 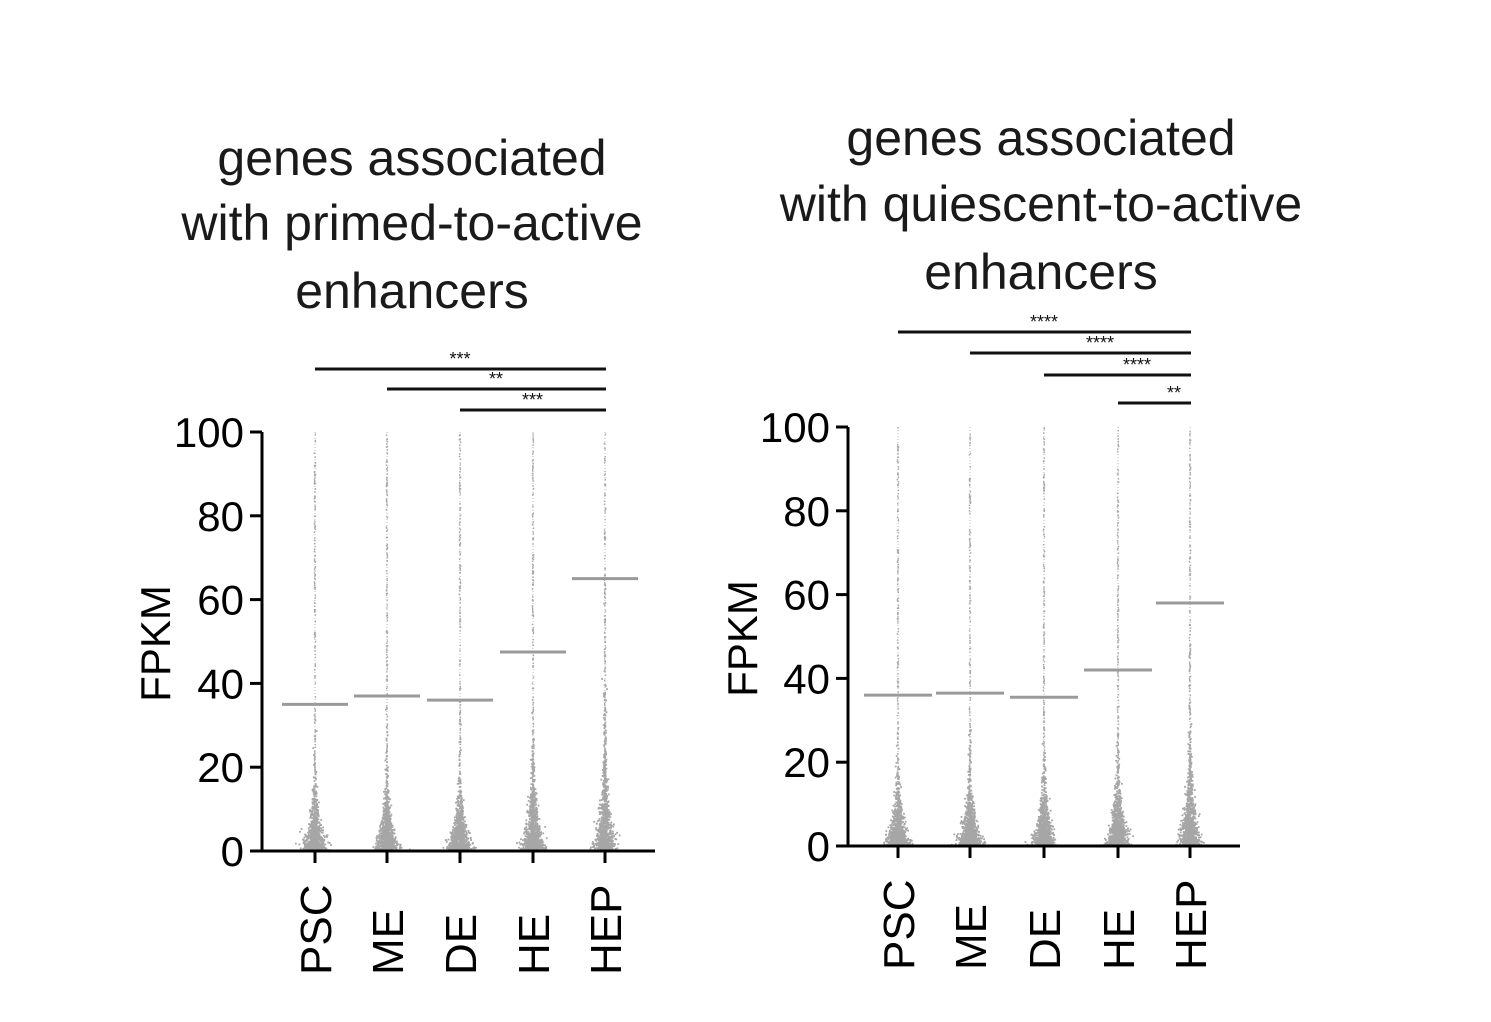 I want to click on scatter-strip-hep, so click(x=601, y=642).